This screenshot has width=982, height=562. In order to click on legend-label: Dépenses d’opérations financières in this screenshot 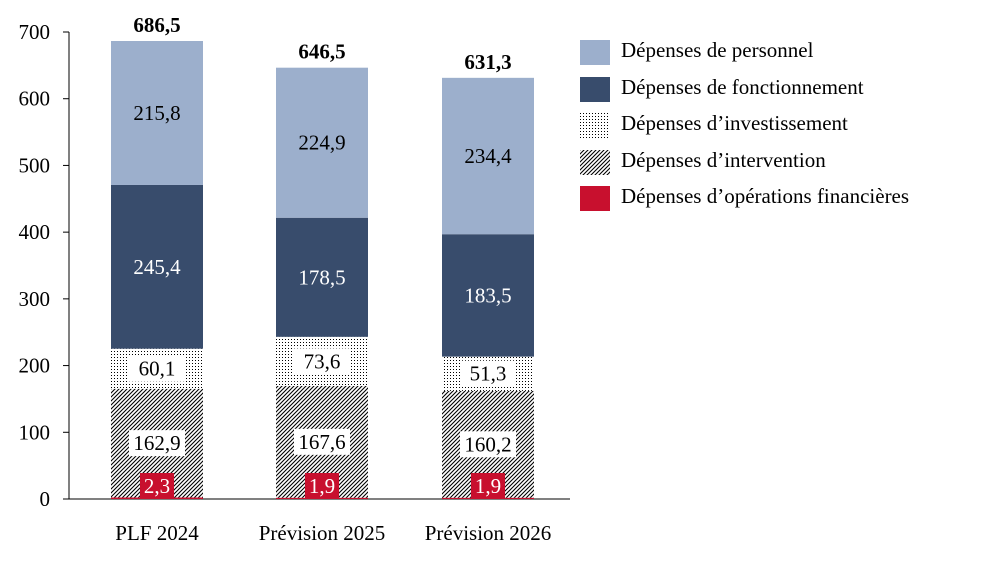, I will do `click(765, 196)`.